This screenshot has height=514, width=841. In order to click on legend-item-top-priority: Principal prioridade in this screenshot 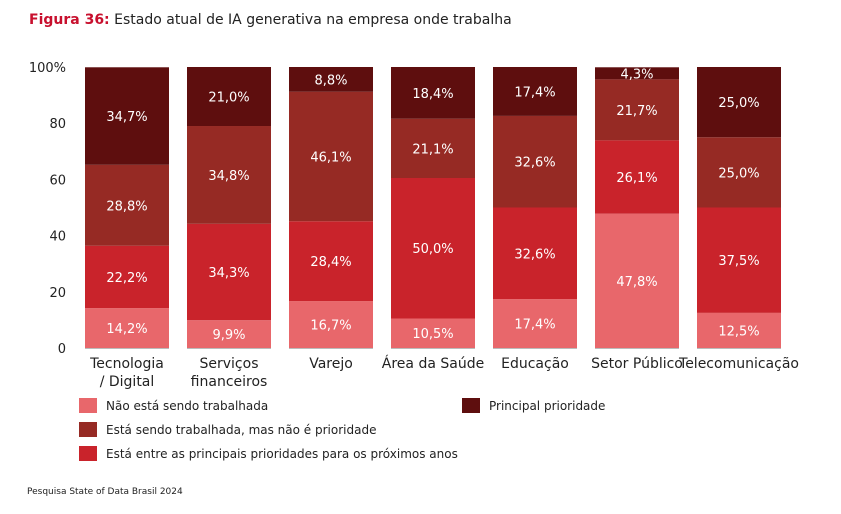, I will do `click(533, 405)`.